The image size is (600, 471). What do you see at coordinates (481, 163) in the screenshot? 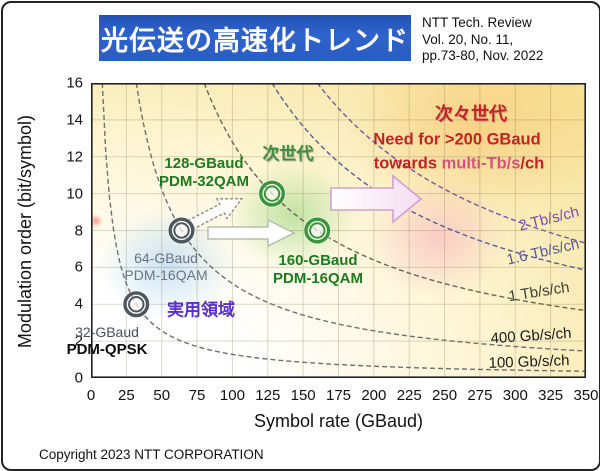
I see `need-multi-tbs: multi-Tb/s` at bounding box center [481, 163].